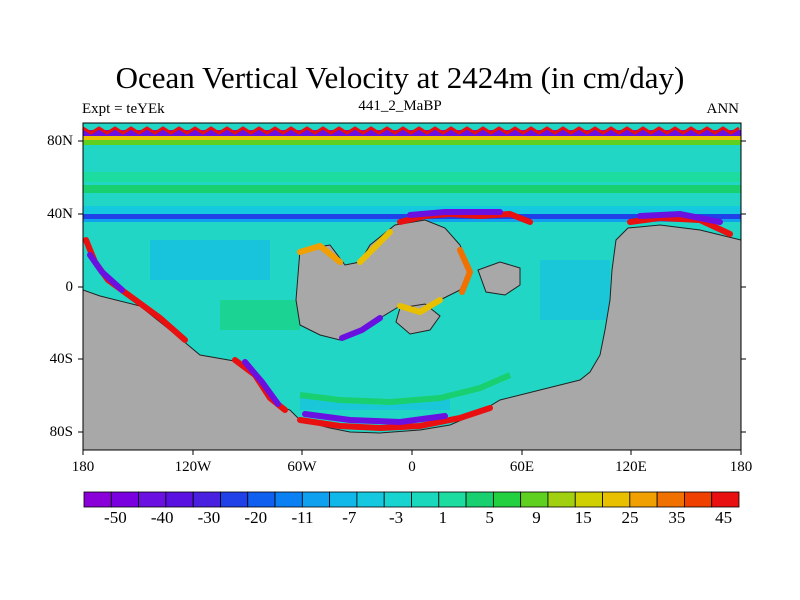 The width and height of the screenshot is (800, 600). I want to click on colorbar, so click(411, 499).